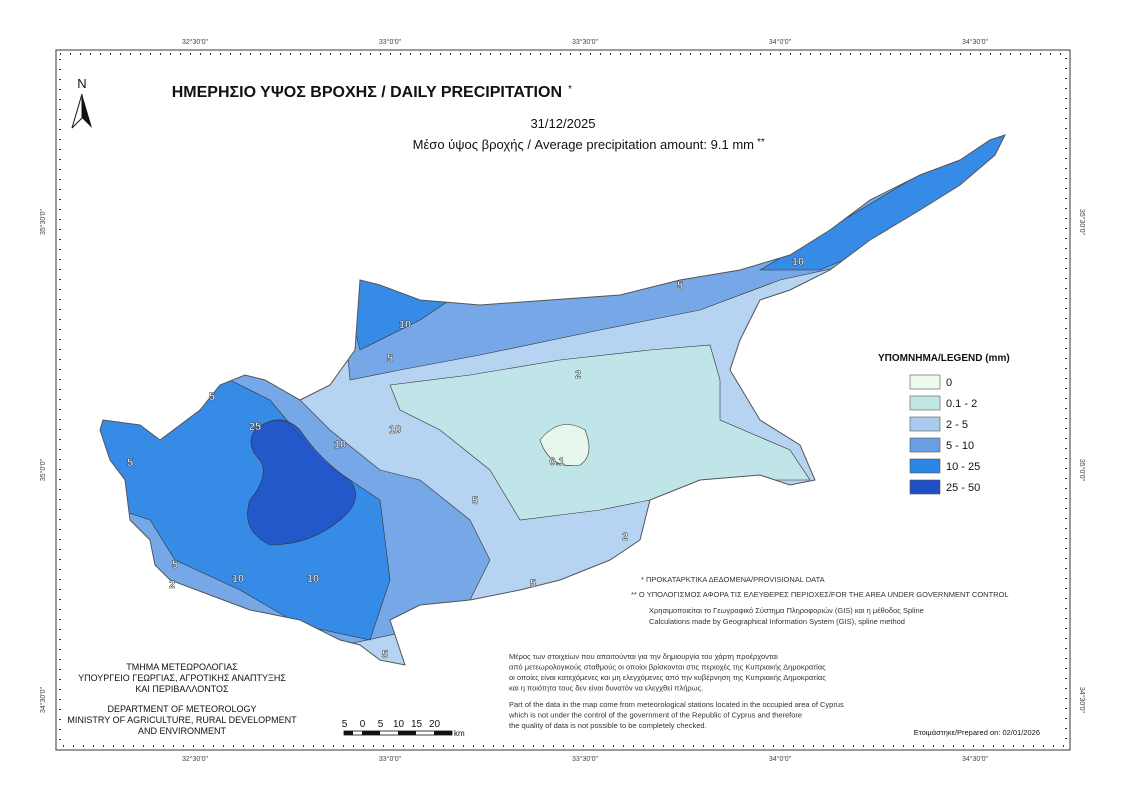 The image size is (1122, 794). I want to click on department-line: AND ENVIRONMENT, so click(182, 731).